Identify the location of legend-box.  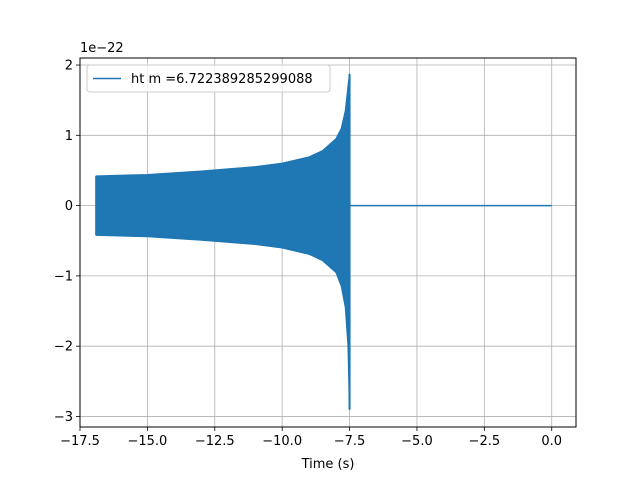
(208, 78).